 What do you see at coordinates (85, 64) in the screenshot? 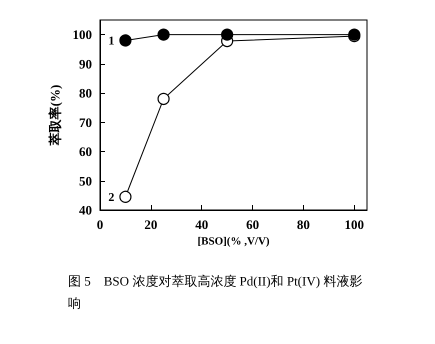
I see `y-tick-label: 90` at bounding box center [85, 64].